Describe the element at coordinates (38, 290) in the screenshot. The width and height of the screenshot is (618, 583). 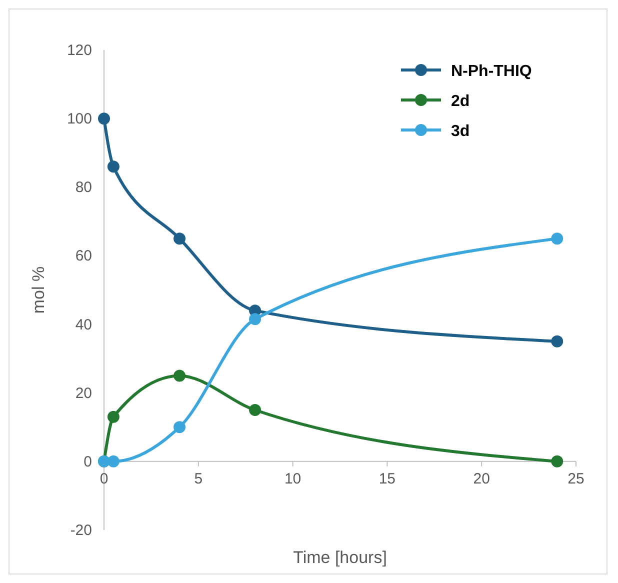
I see `y-axis-title: mol %` at that location.